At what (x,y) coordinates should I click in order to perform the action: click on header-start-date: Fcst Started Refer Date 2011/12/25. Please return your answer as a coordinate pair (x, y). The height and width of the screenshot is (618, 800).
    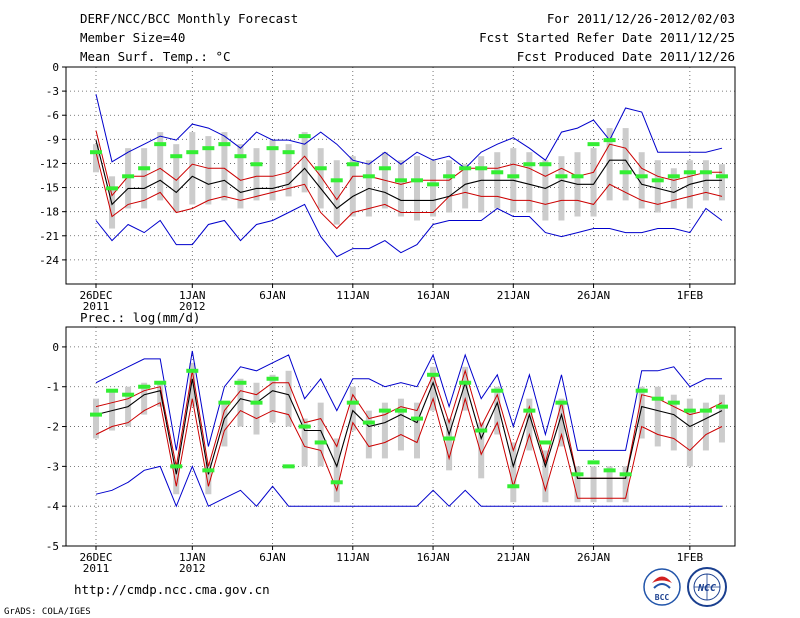
    Looking at the image, I should click on (607, 37).